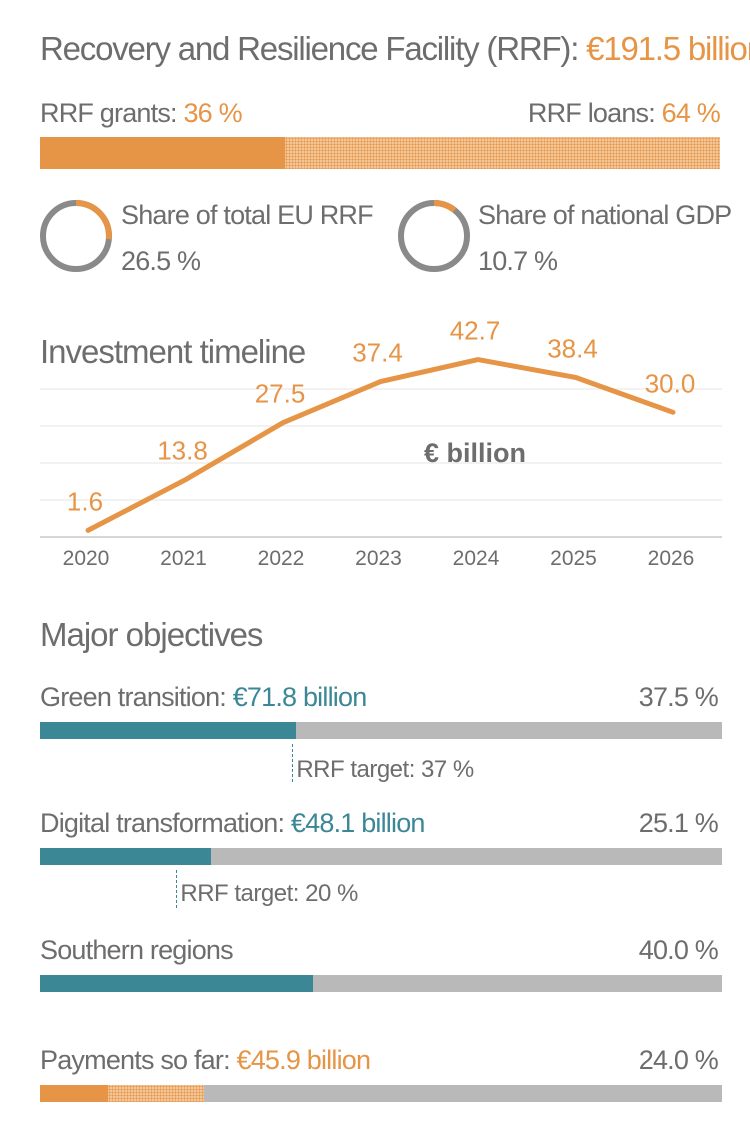  I want to click on digital-label-group: Digital transformation: €48.1 billion, so click(232, 823).